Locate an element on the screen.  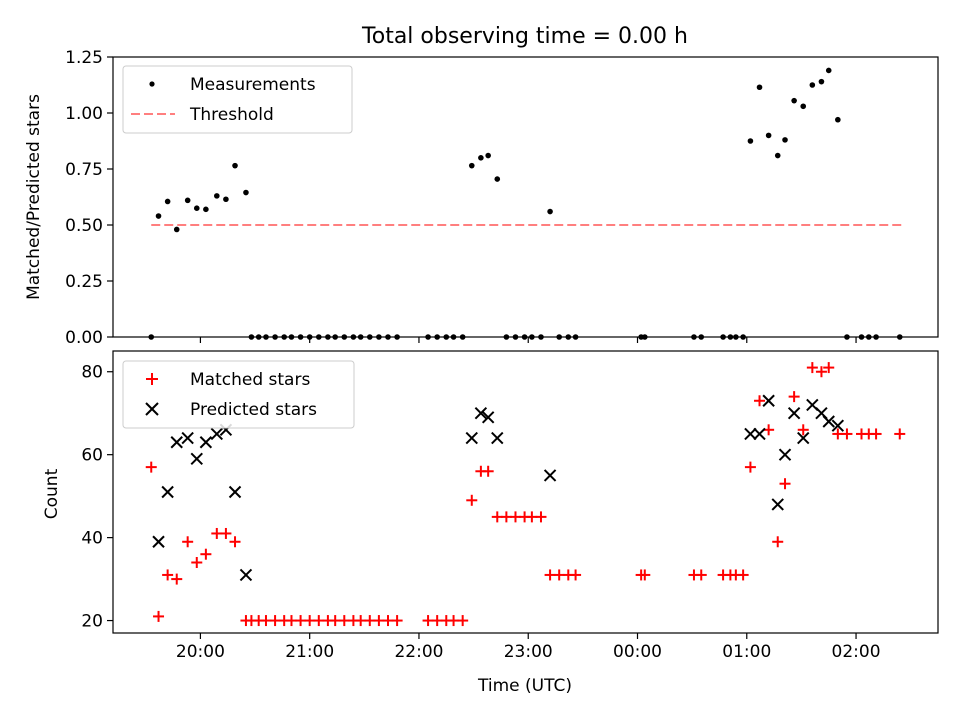
ratio-y-tick-label: 0.25 is located at coordinates (84, 282).